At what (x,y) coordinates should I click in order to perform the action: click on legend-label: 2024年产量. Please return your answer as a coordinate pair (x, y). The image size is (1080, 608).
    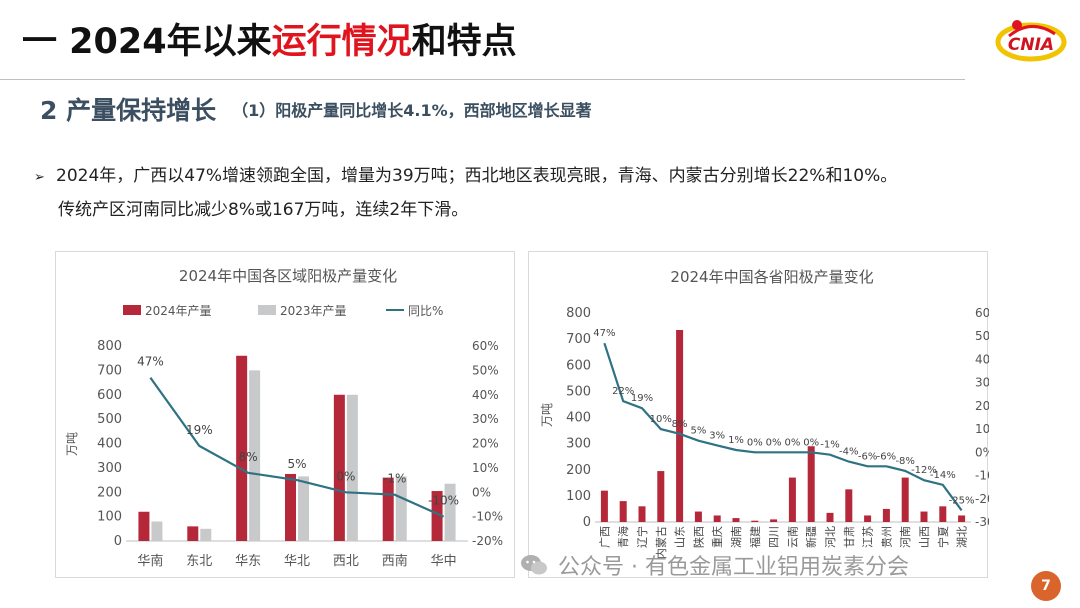
    Looking at the image, I should click on (178, 311).